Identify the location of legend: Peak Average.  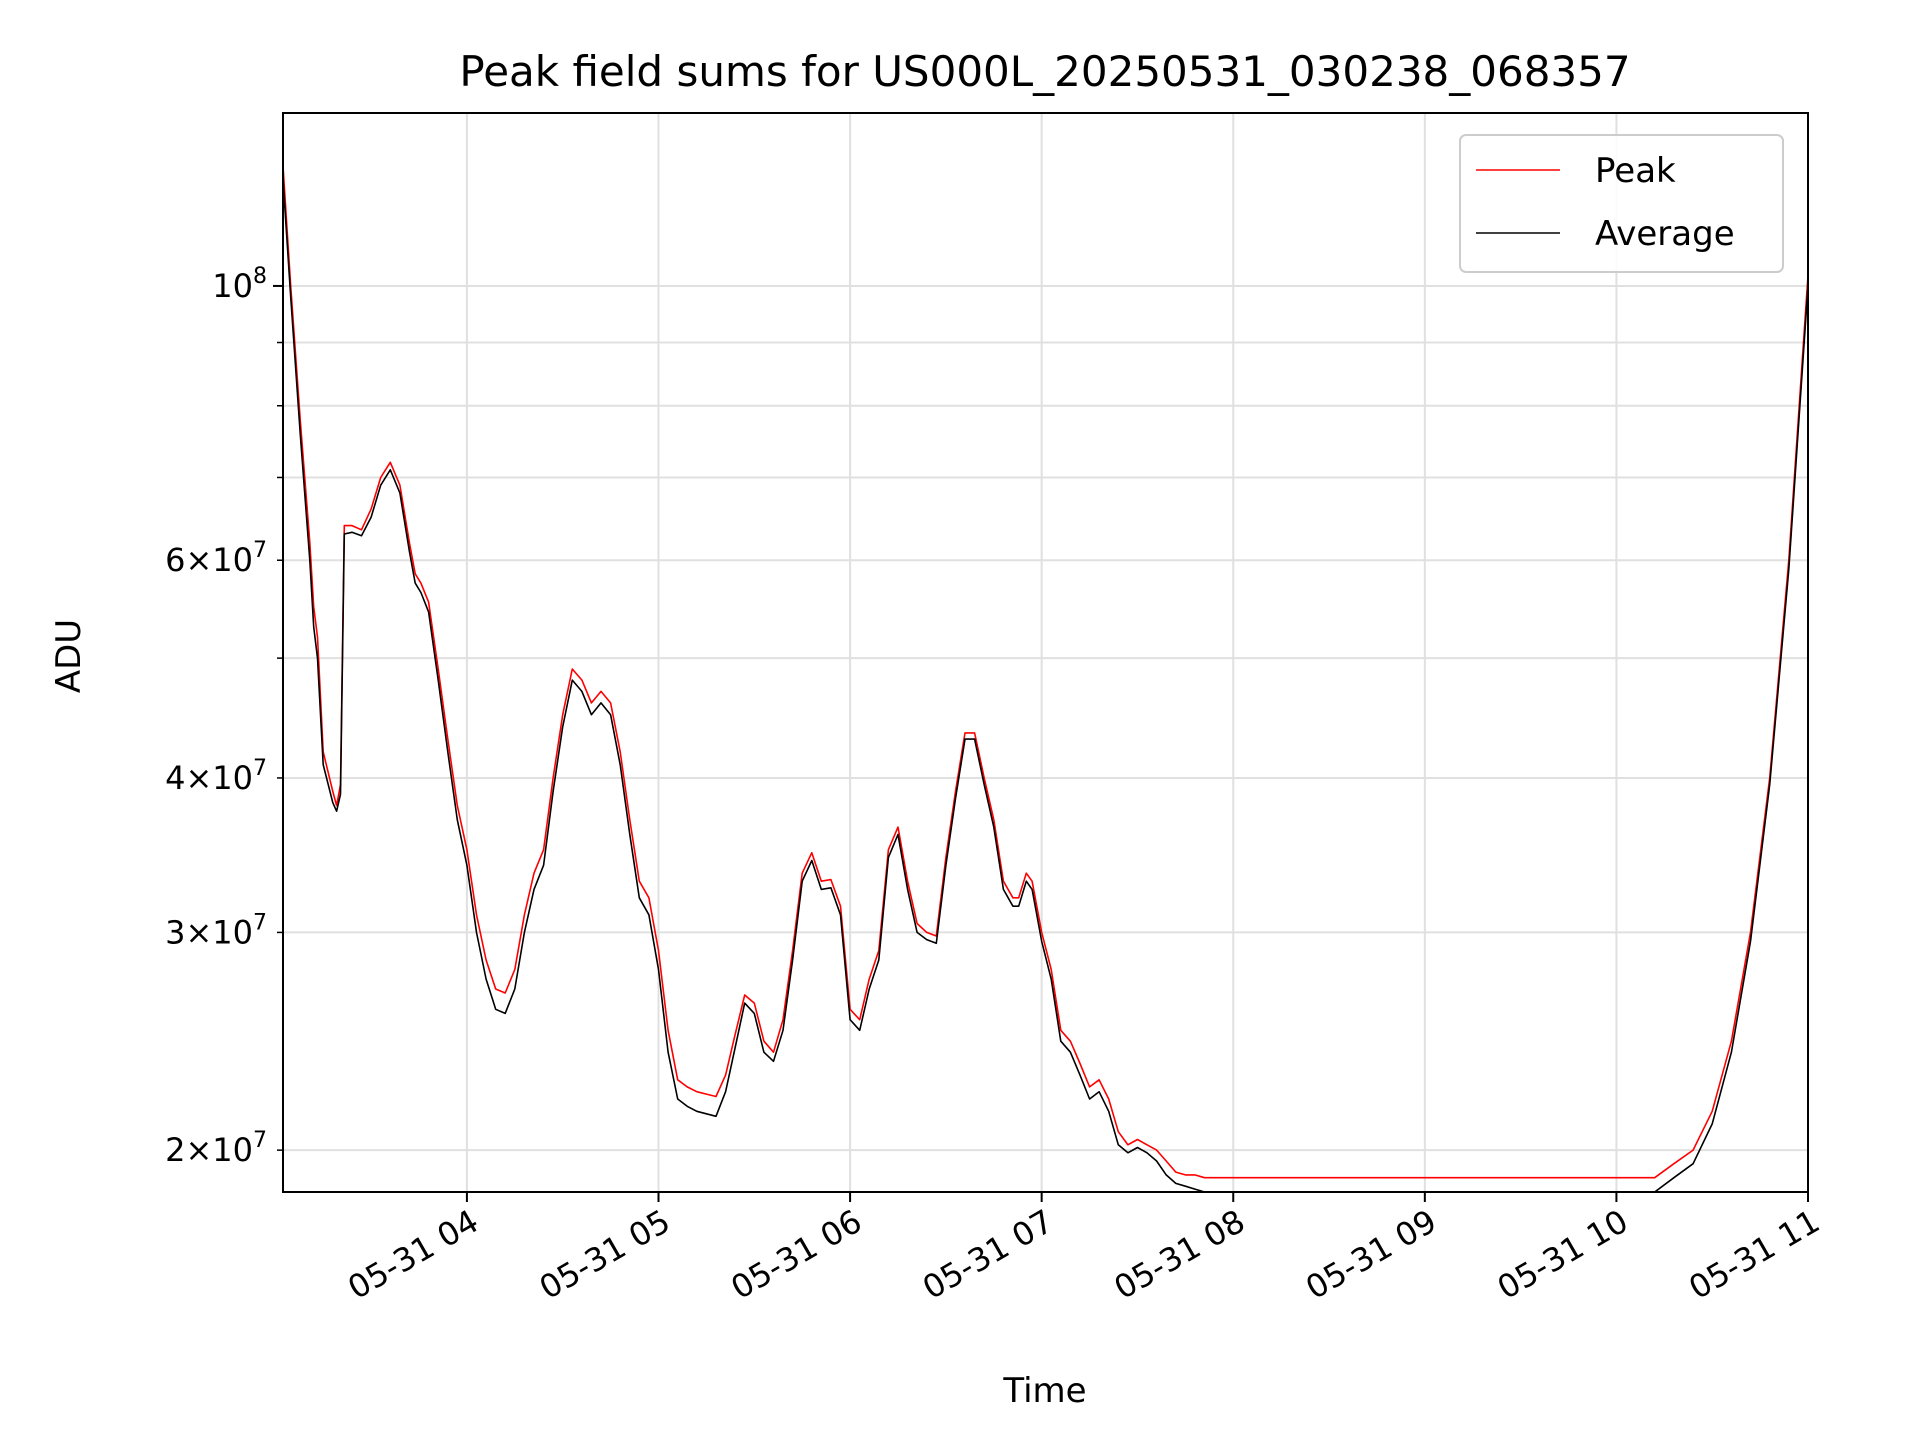
(1621, 203).